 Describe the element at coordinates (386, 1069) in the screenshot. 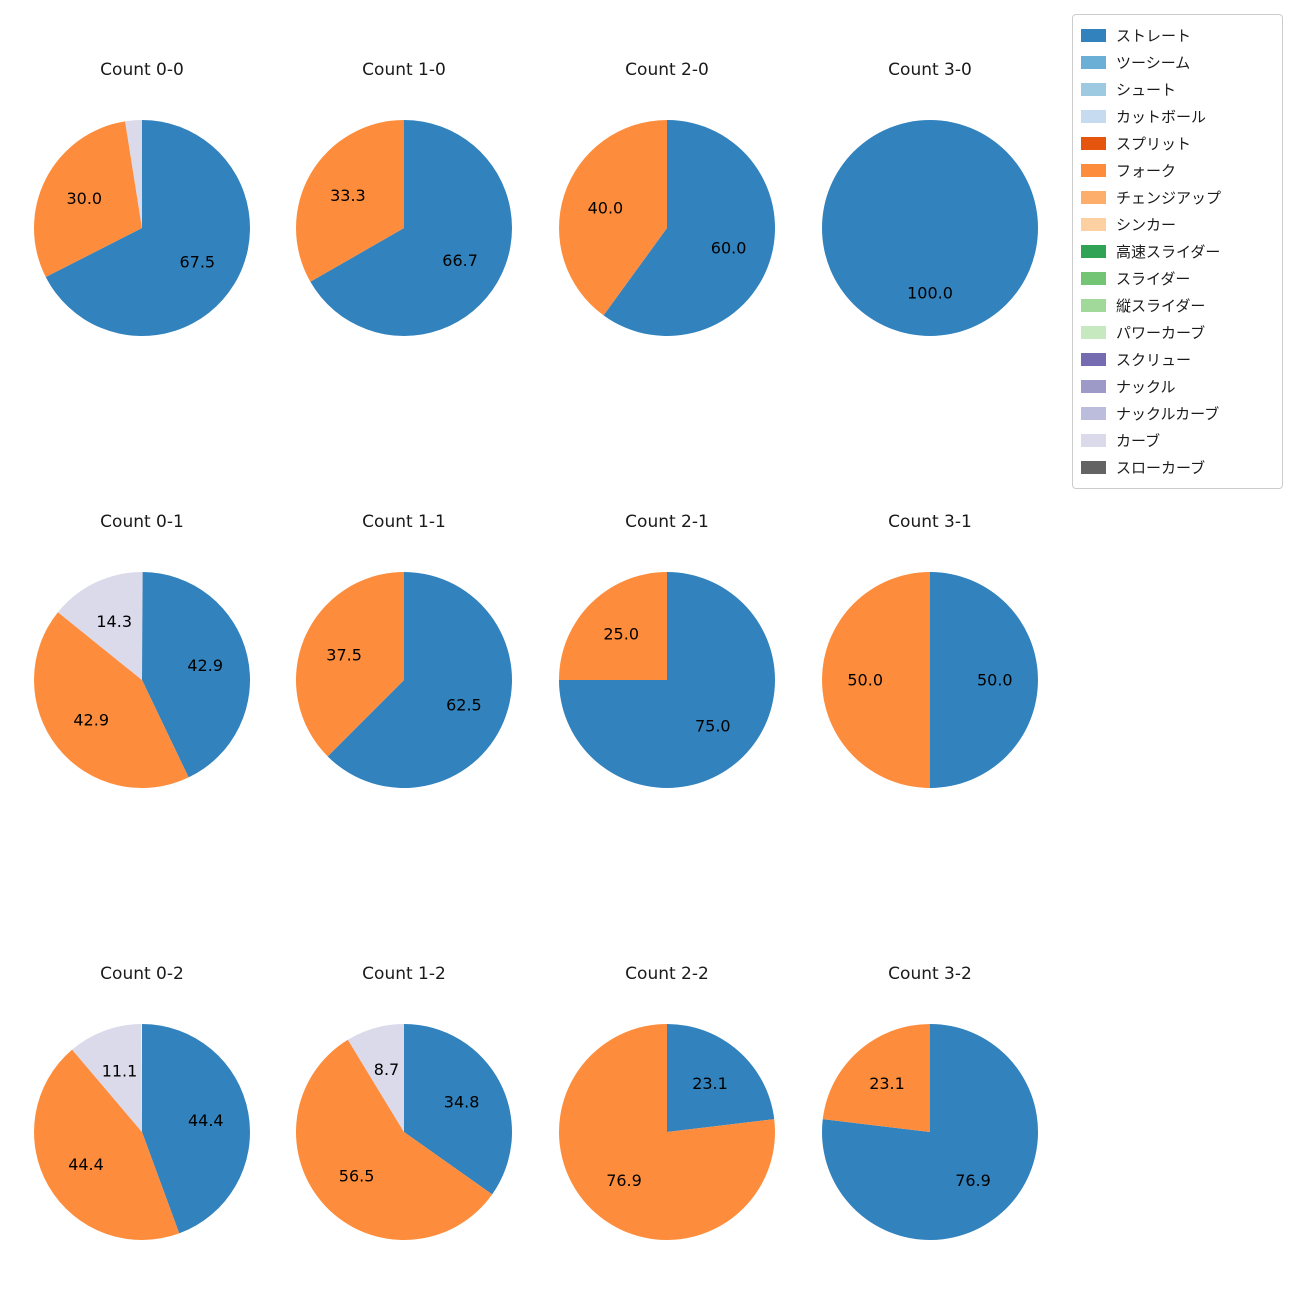

I see `pie-label: 8.7` at that location.